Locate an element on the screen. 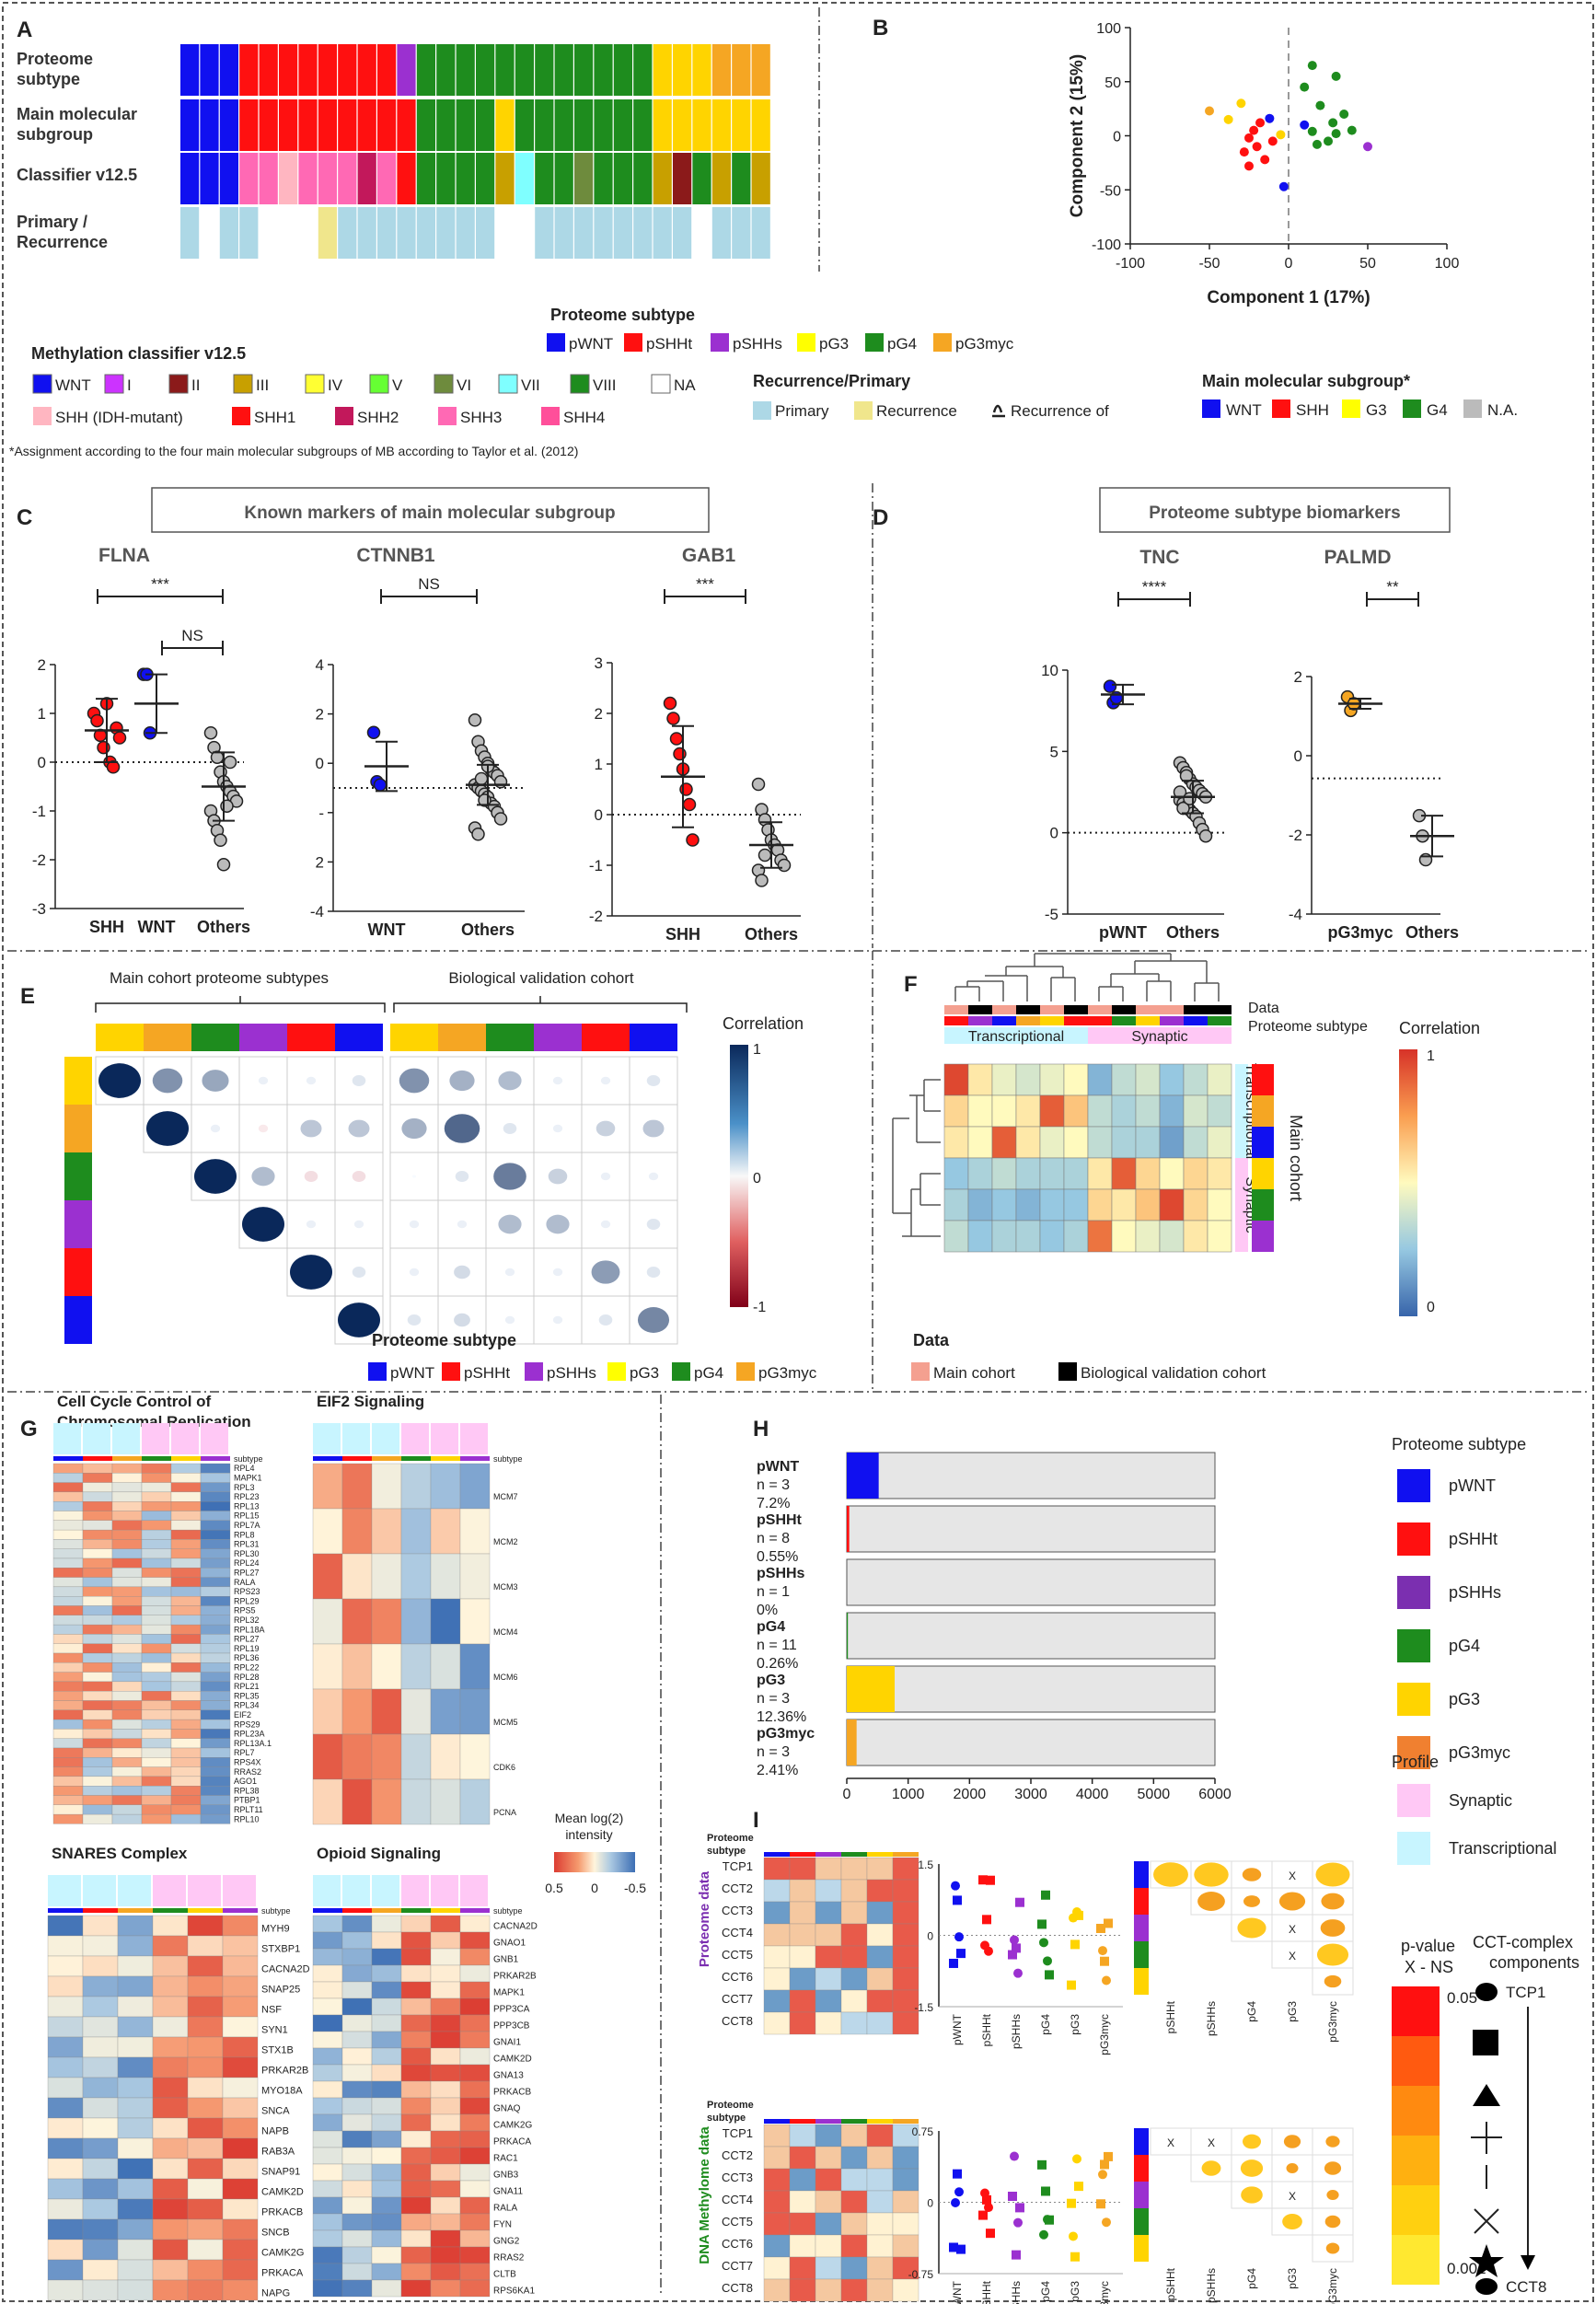  a-row-label: Proteome is located at coordinates (55, 59).